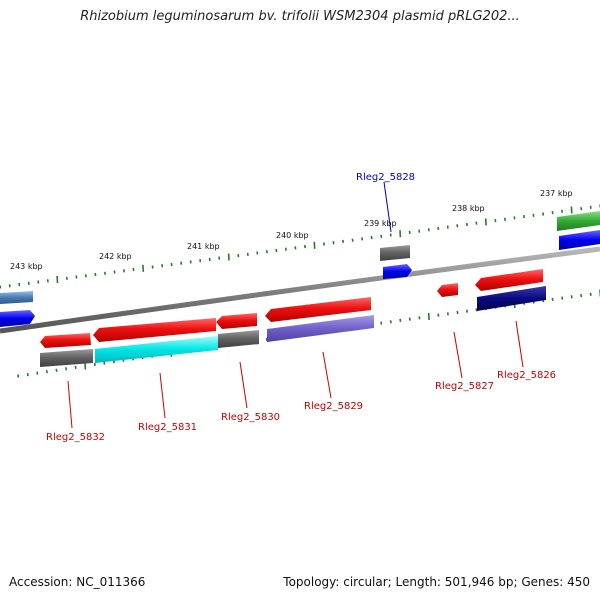 This screenshot has width=600, height=600. Describe the element at coordinates (16, 297) in the screenshot. I see `cog-feature-steel` at that location.